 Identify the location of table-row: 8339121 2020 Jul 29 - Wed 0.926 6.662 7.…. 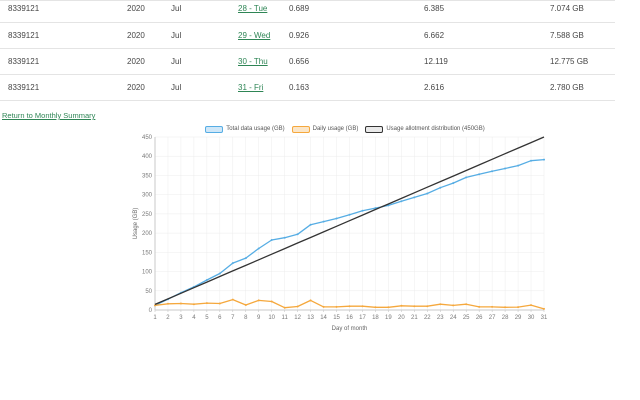
(307, 35).